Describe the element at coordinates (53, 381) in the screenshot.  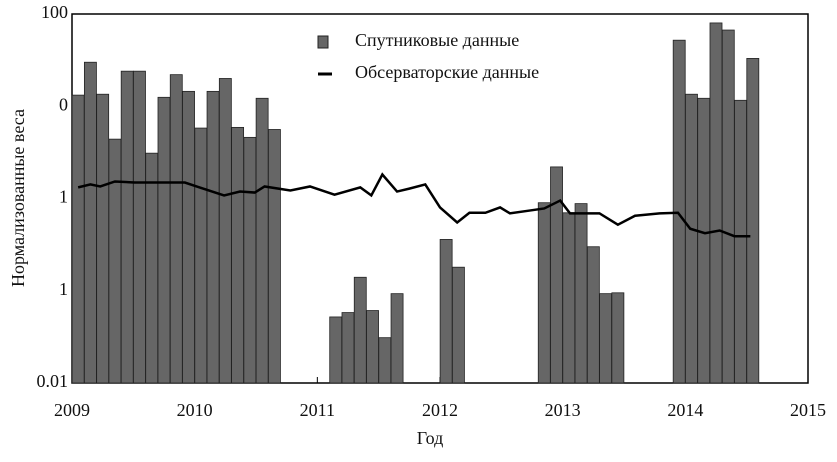
I see `y-tick-label: 0.01` at that location.